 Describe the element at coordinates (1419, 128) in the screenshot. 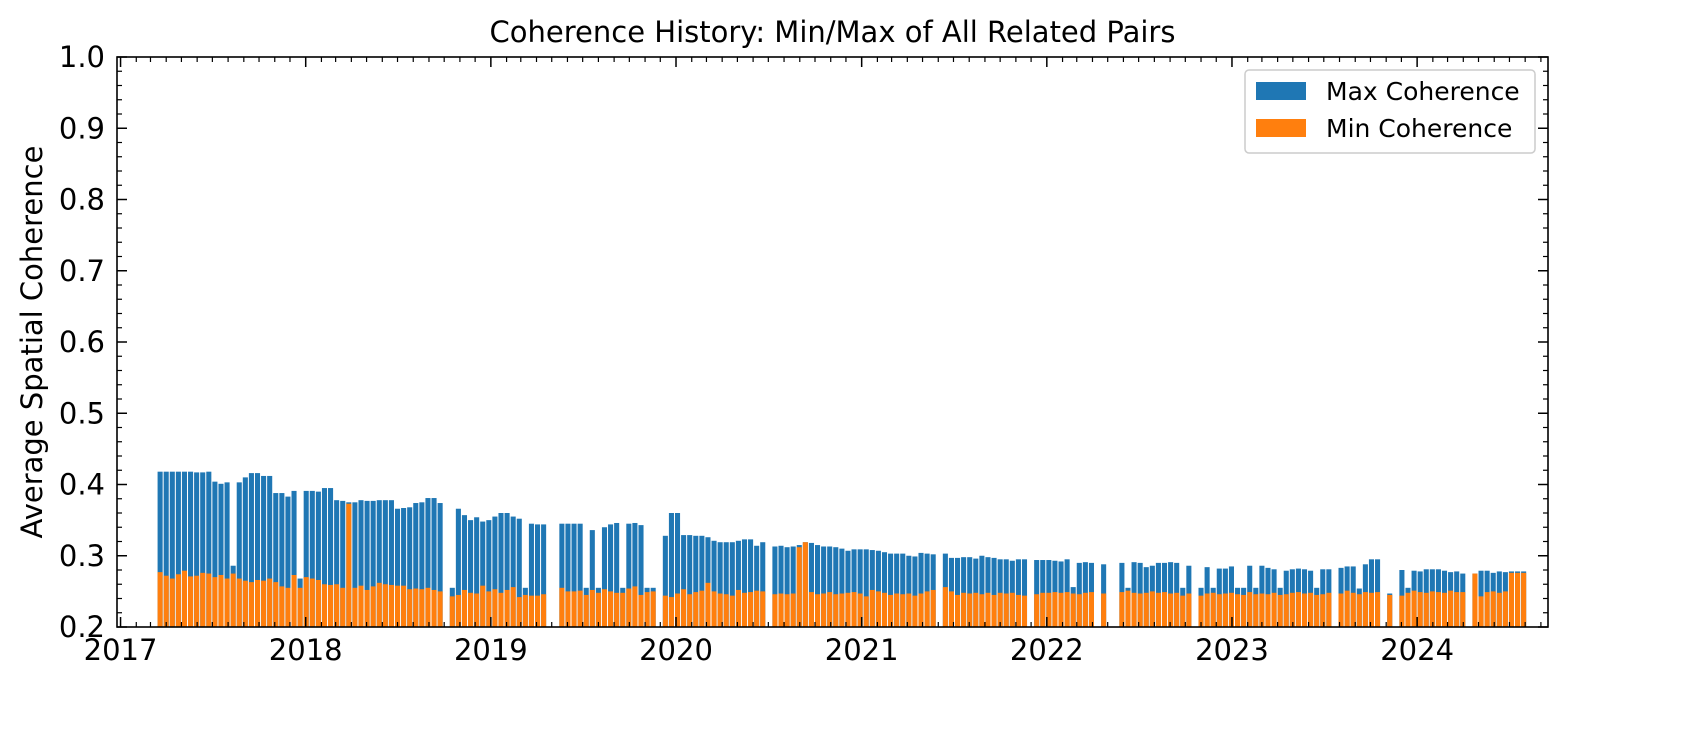

I see `legend-label-min-coherence: Min Coherence` at that location.